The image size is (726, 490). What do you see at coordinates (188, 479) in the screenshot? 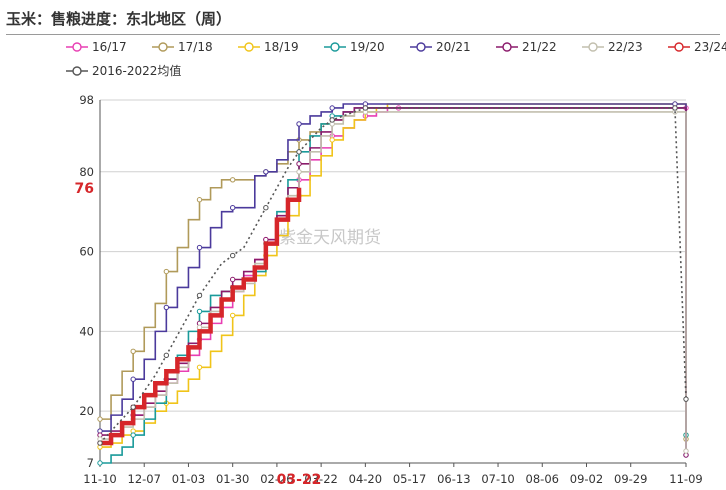
I see `x-tick-label: 01-03` at bounding box center [188, 479].